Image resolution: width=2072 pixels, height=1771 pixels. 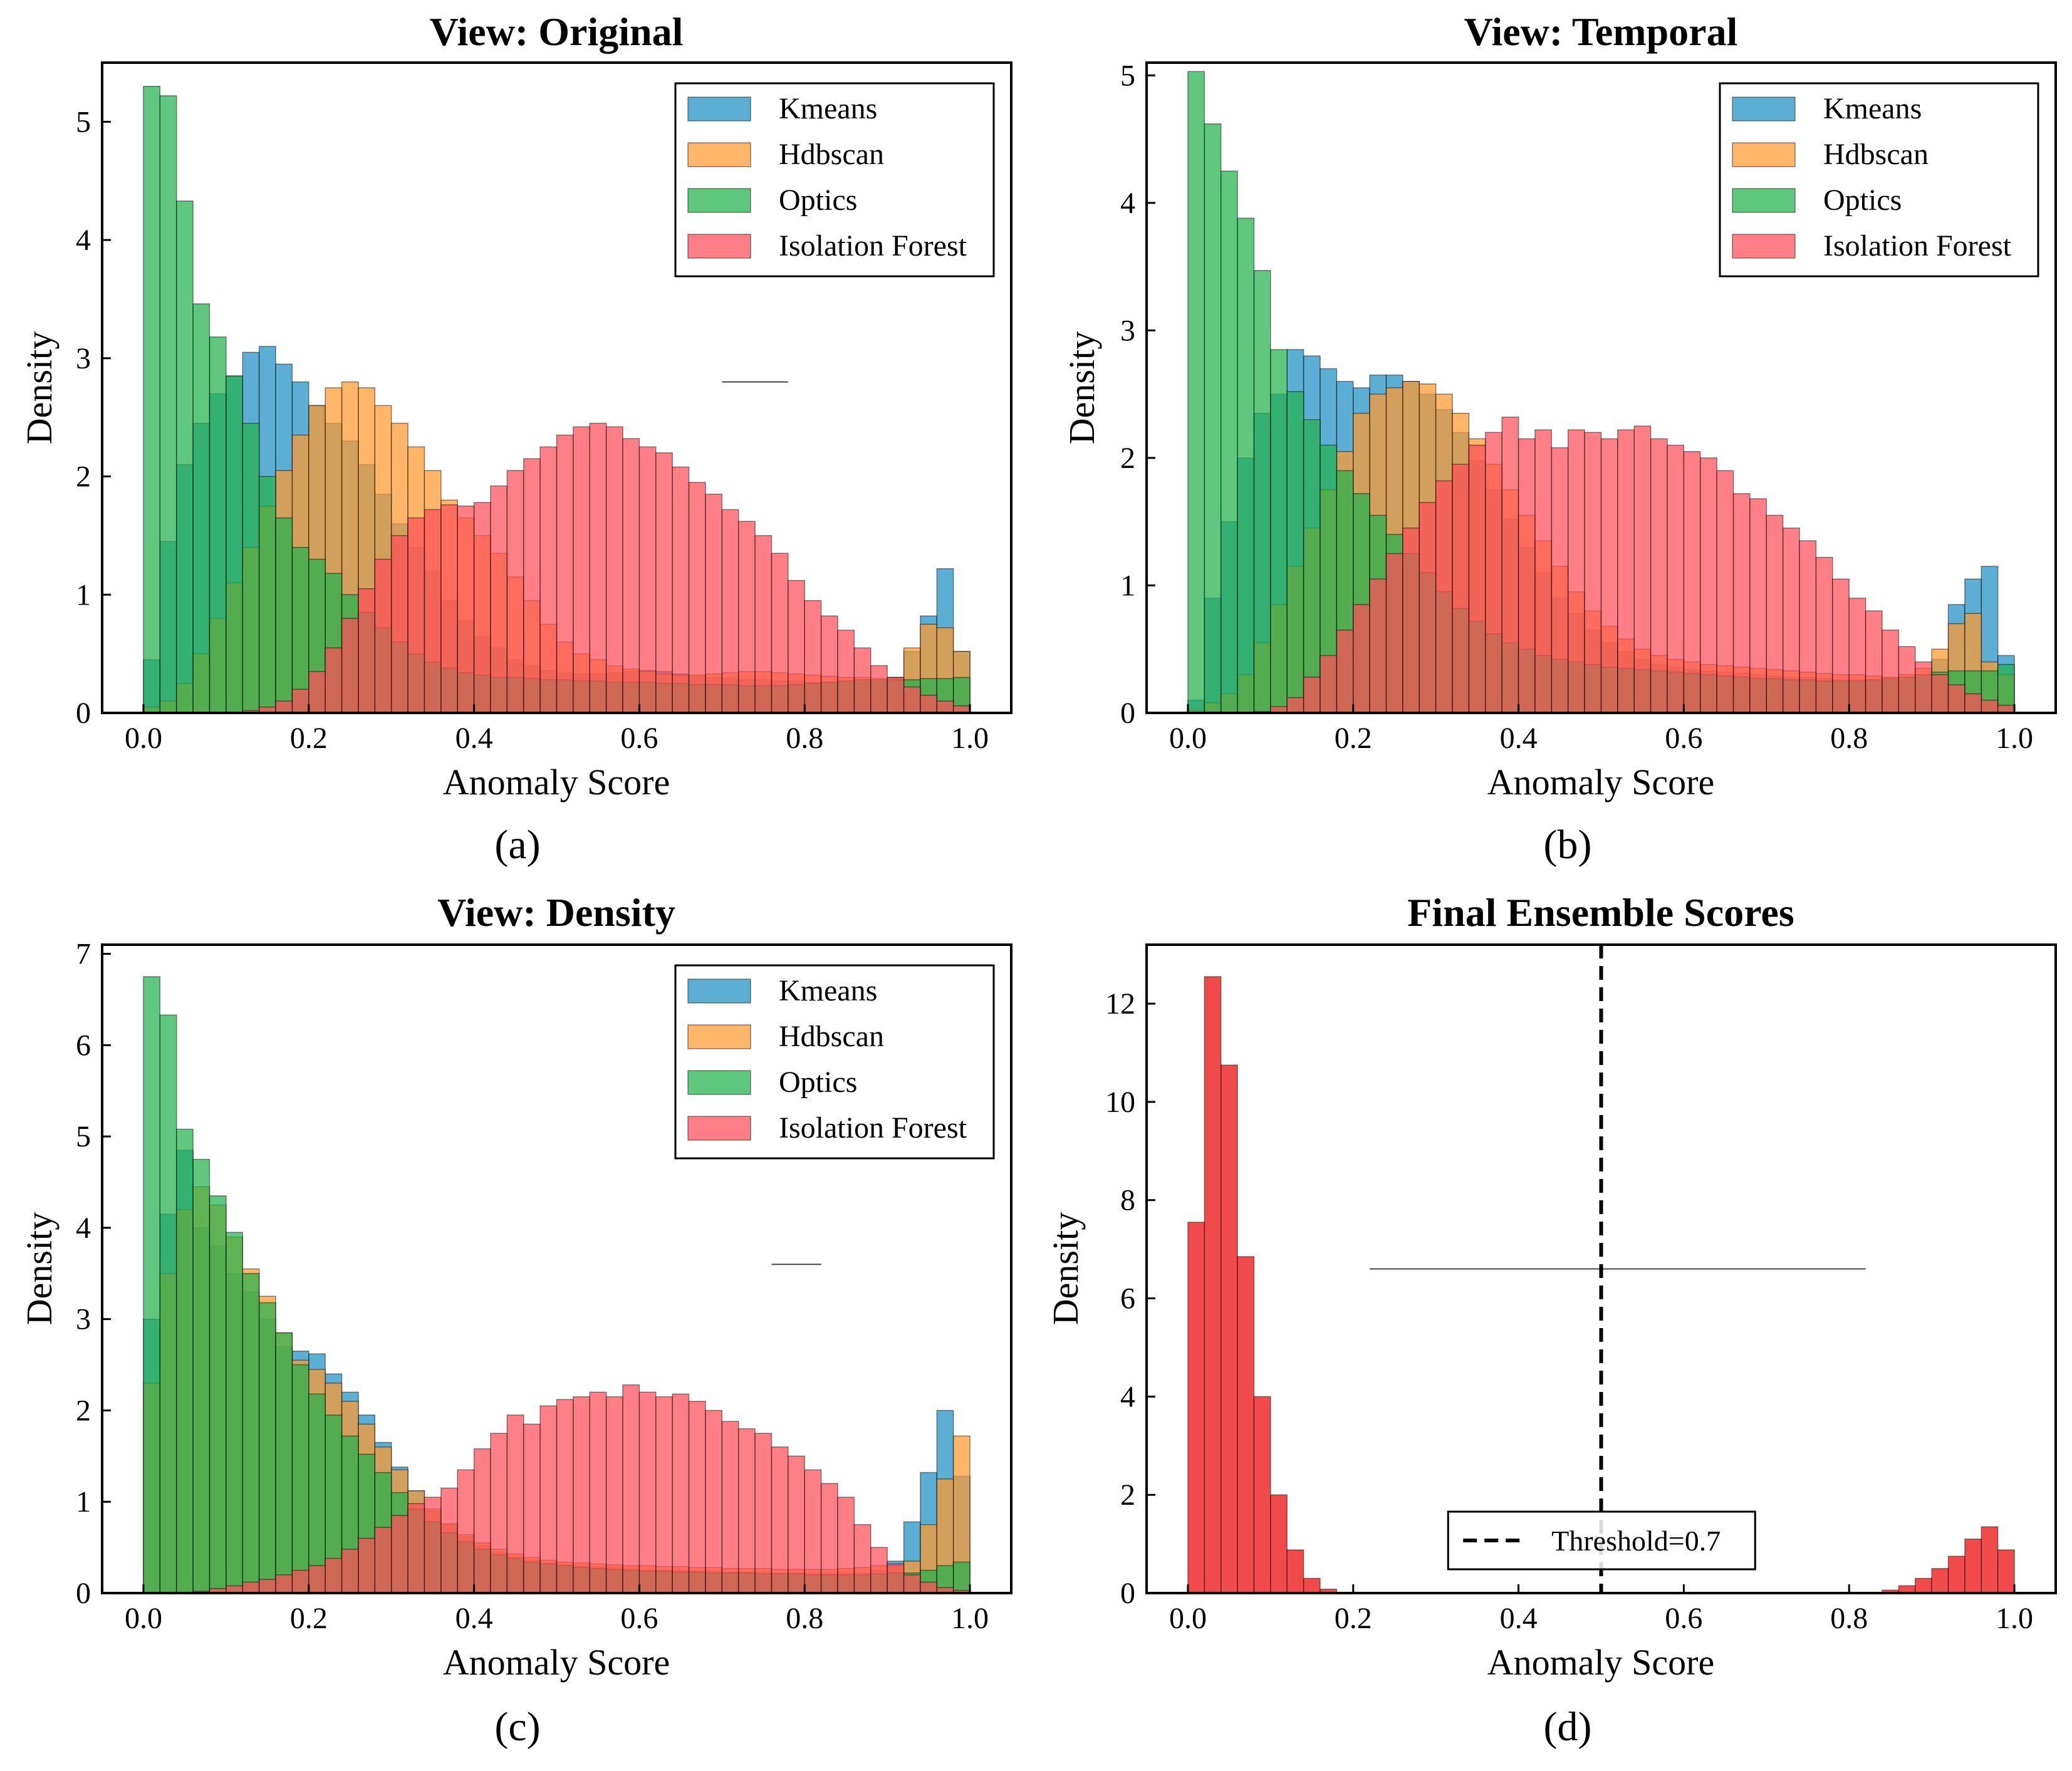 I want to click on legend-label-optics: Optics, so click(x=1862, y=200).